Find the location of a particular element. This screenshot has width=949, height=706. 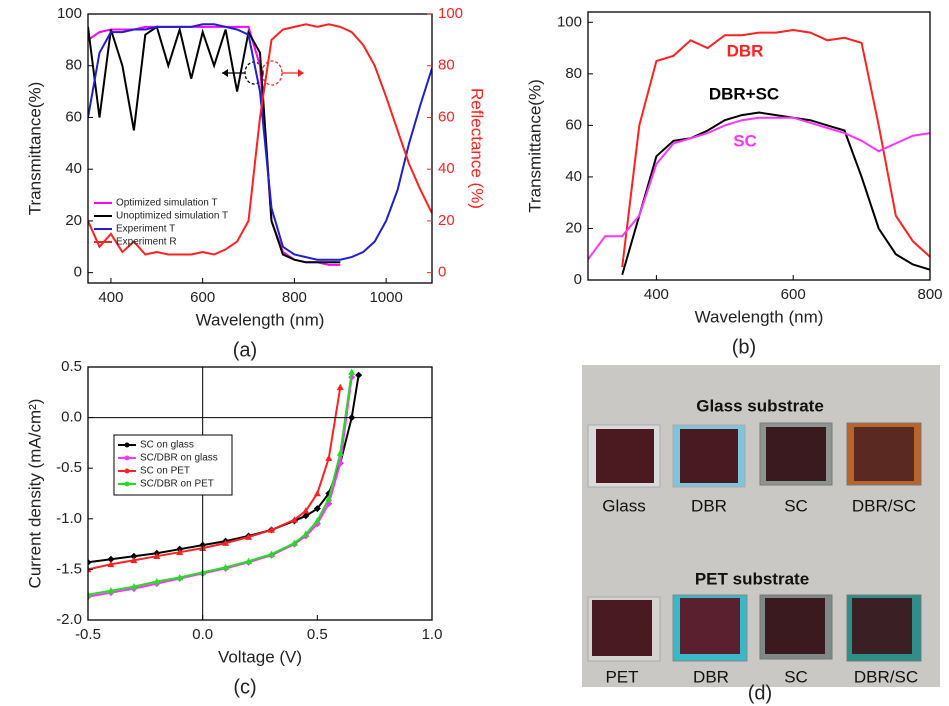

x-tick-label: 400 is located at coordinates (110, 297).